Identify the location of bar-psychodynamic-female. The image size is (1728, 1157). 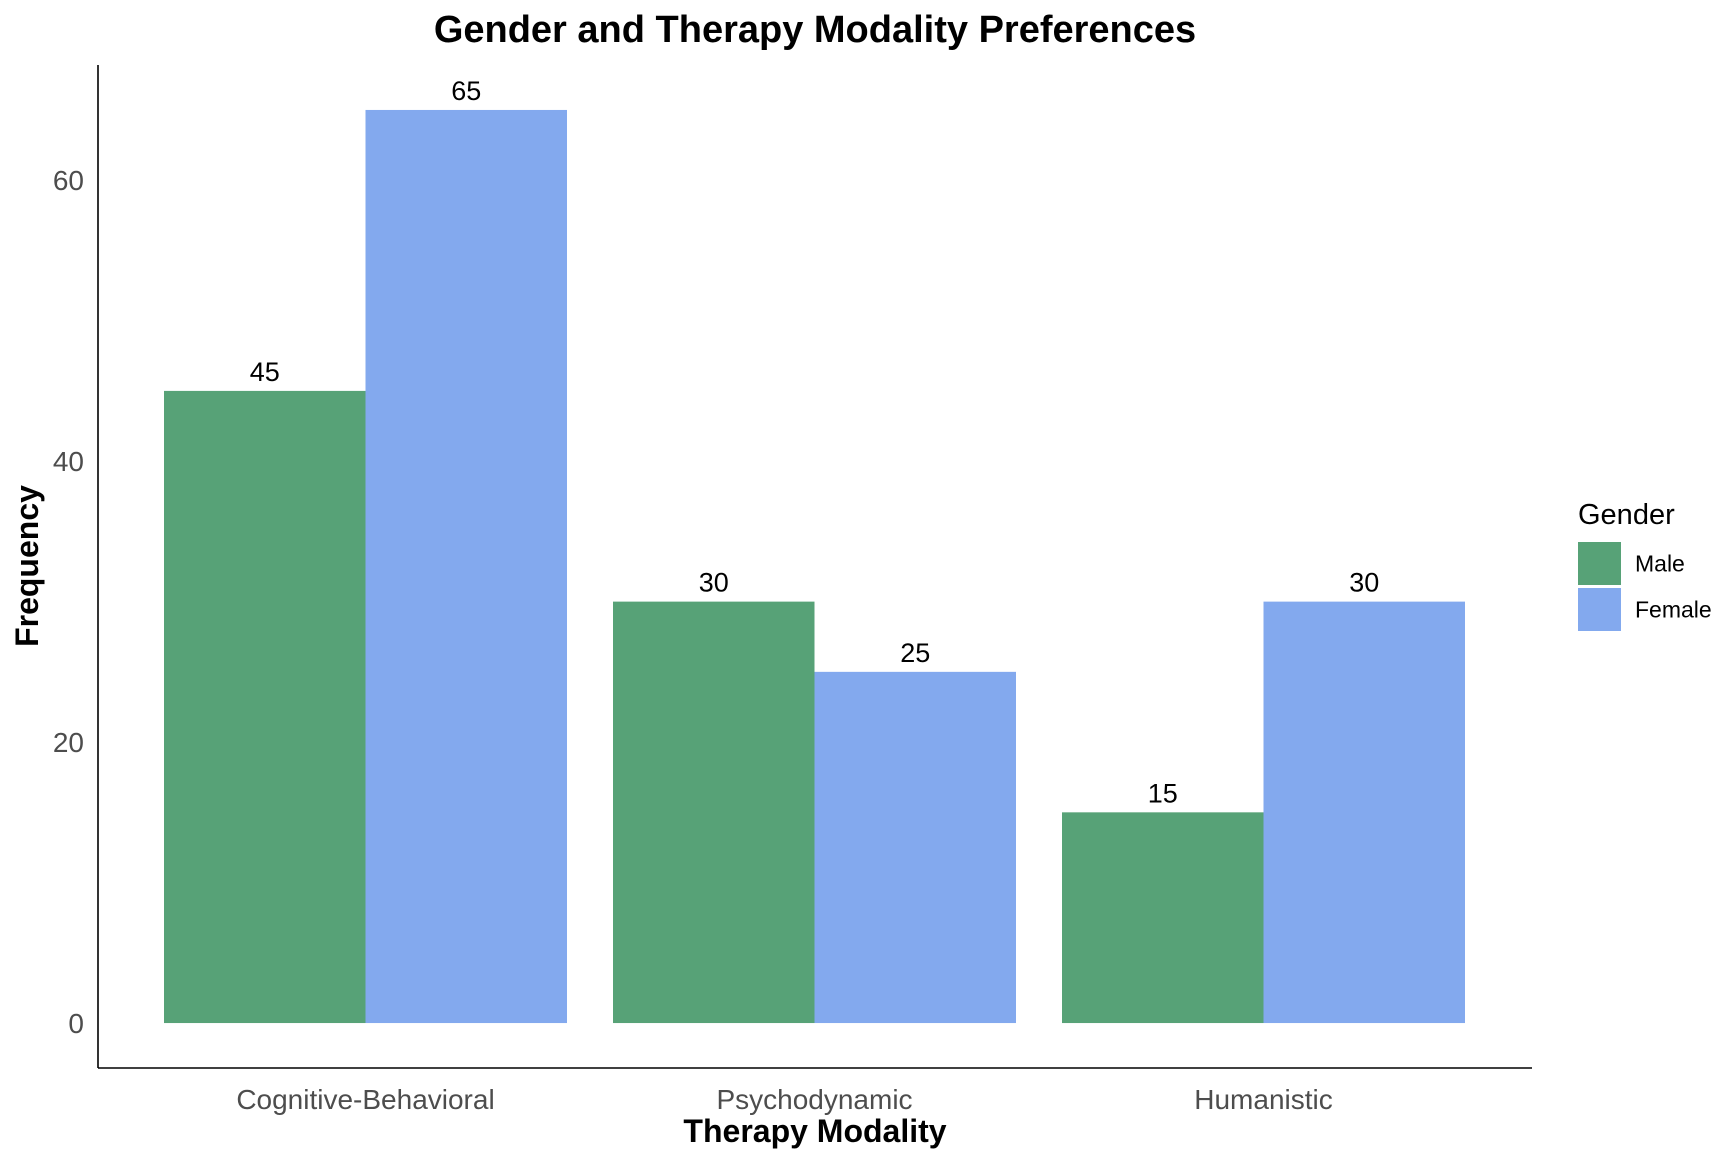
(915, 847).